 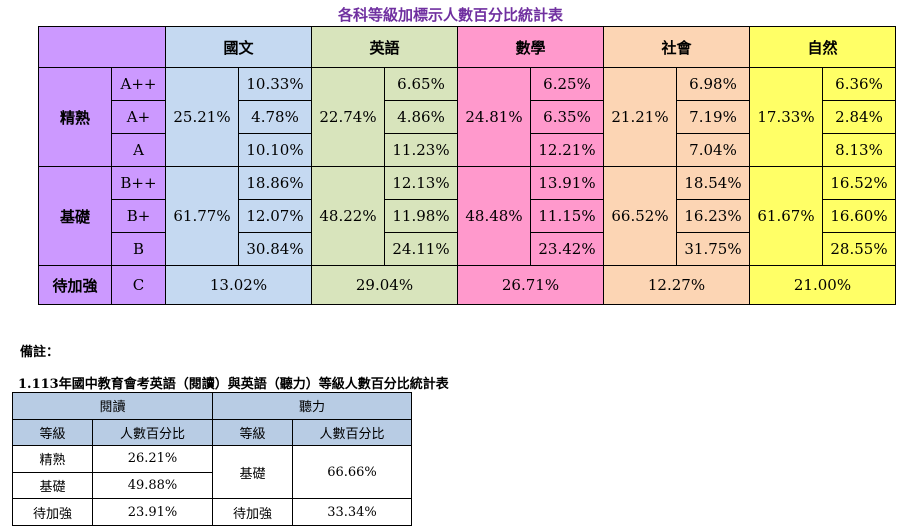 I want to click on level-value: 8.13%, so click(x=859, y=150).